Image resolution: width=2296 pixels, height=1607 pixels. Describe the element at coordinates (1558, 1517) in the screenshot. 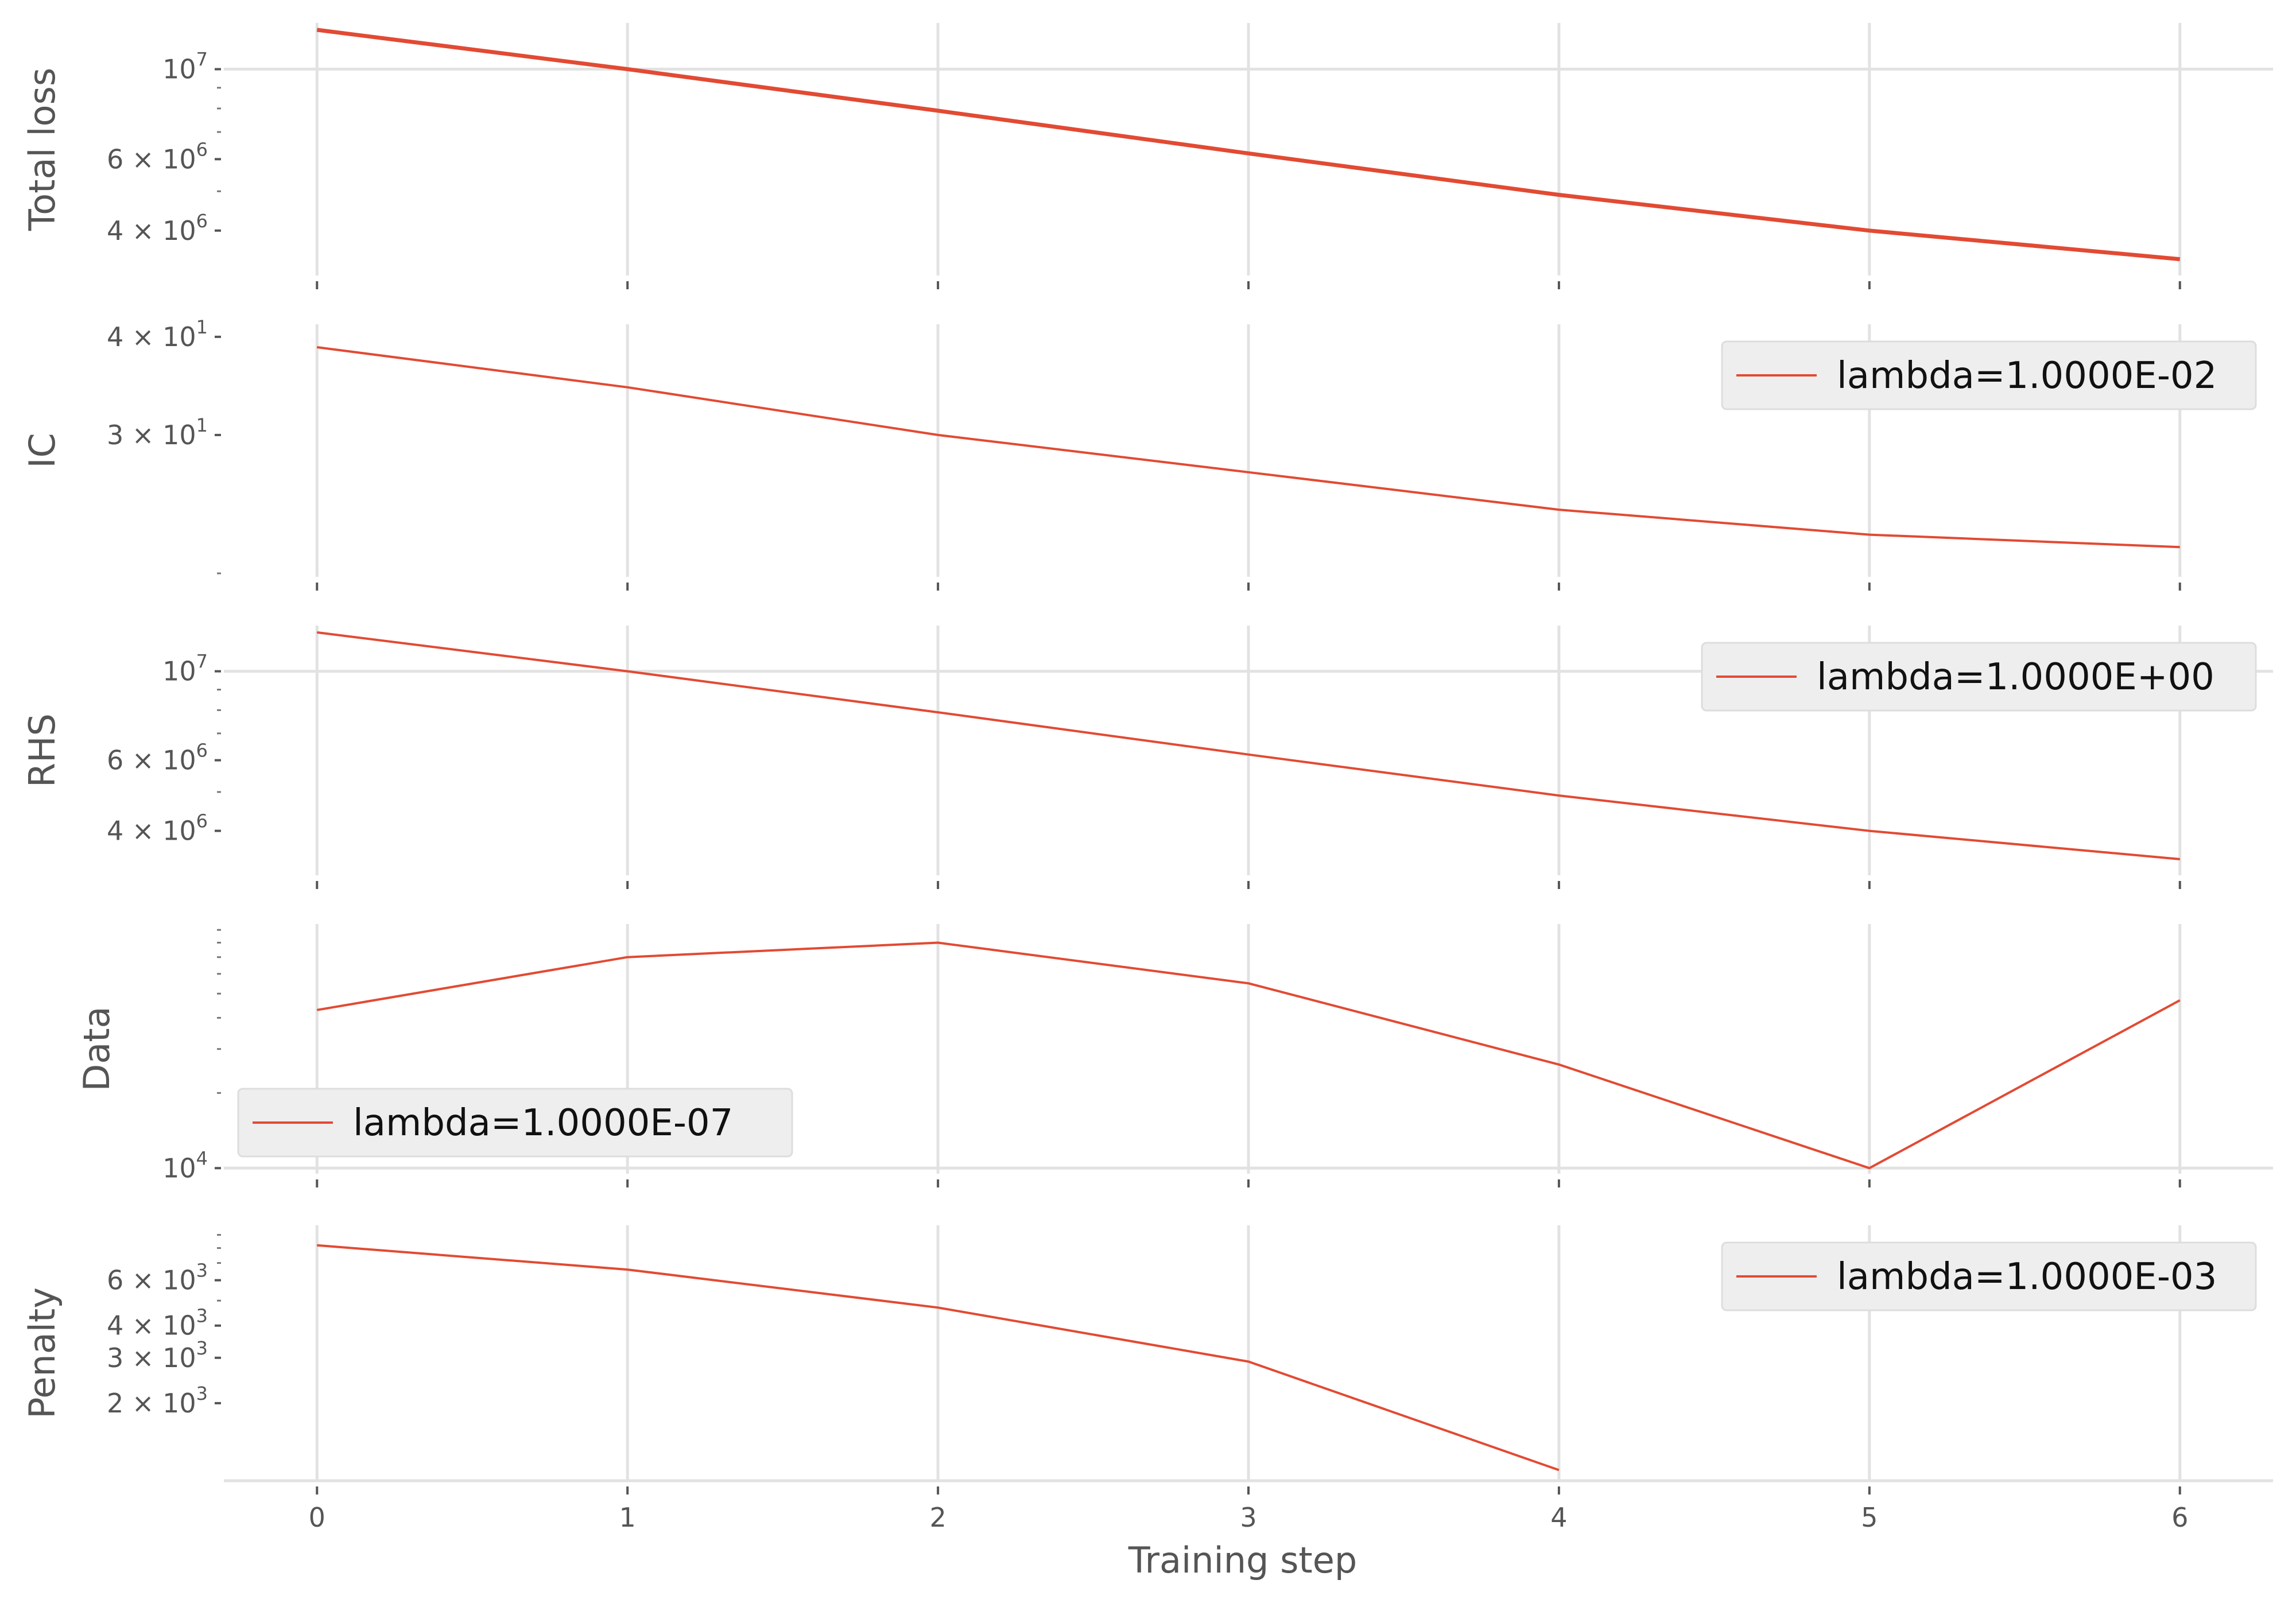

I see `x-tick-label: 4` at that location.